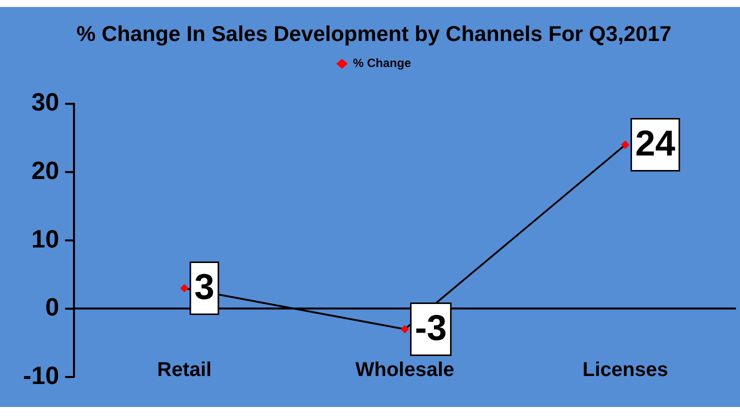 The width and height of the screenshot is (740, 420). Describe the element at coordinates (404, 370) in the screenshot. I see `x-tick-label: Wholesale` at that location.